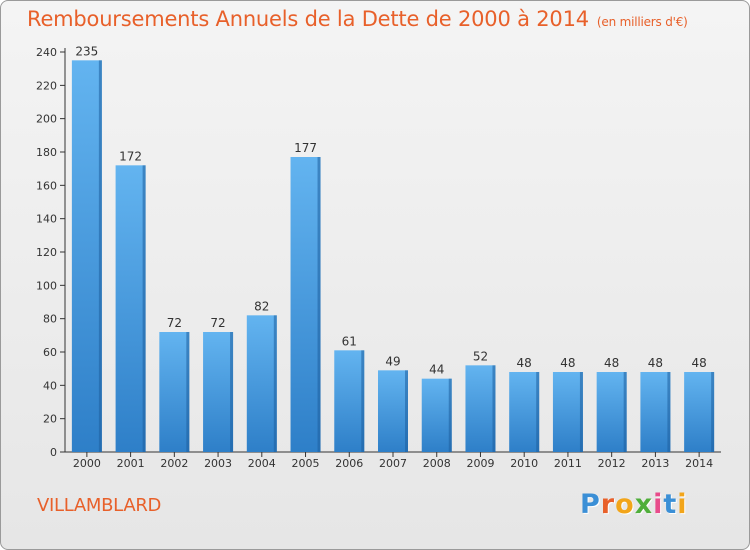 This screenshot has width=750, height=550. I want to click on x-tick-label: 2011, so click(568, 463).